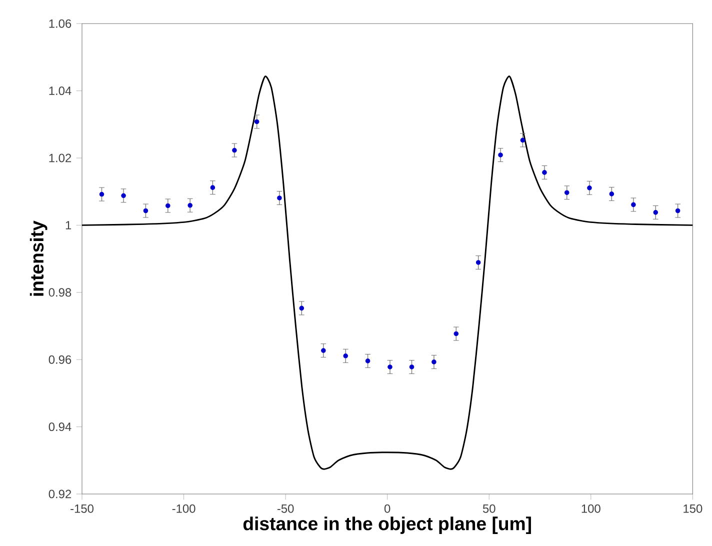  Describe the element at coordinates (60, 23) in the screenshot. I see `y-tick-label: 1.06` at that location.